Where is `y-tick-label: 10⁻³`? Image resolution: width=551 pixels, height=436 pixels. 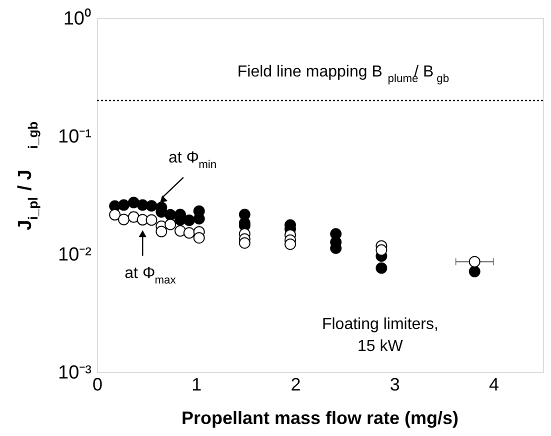 y-tick-label: 10⁻³ is located at coordinates (75, 373).